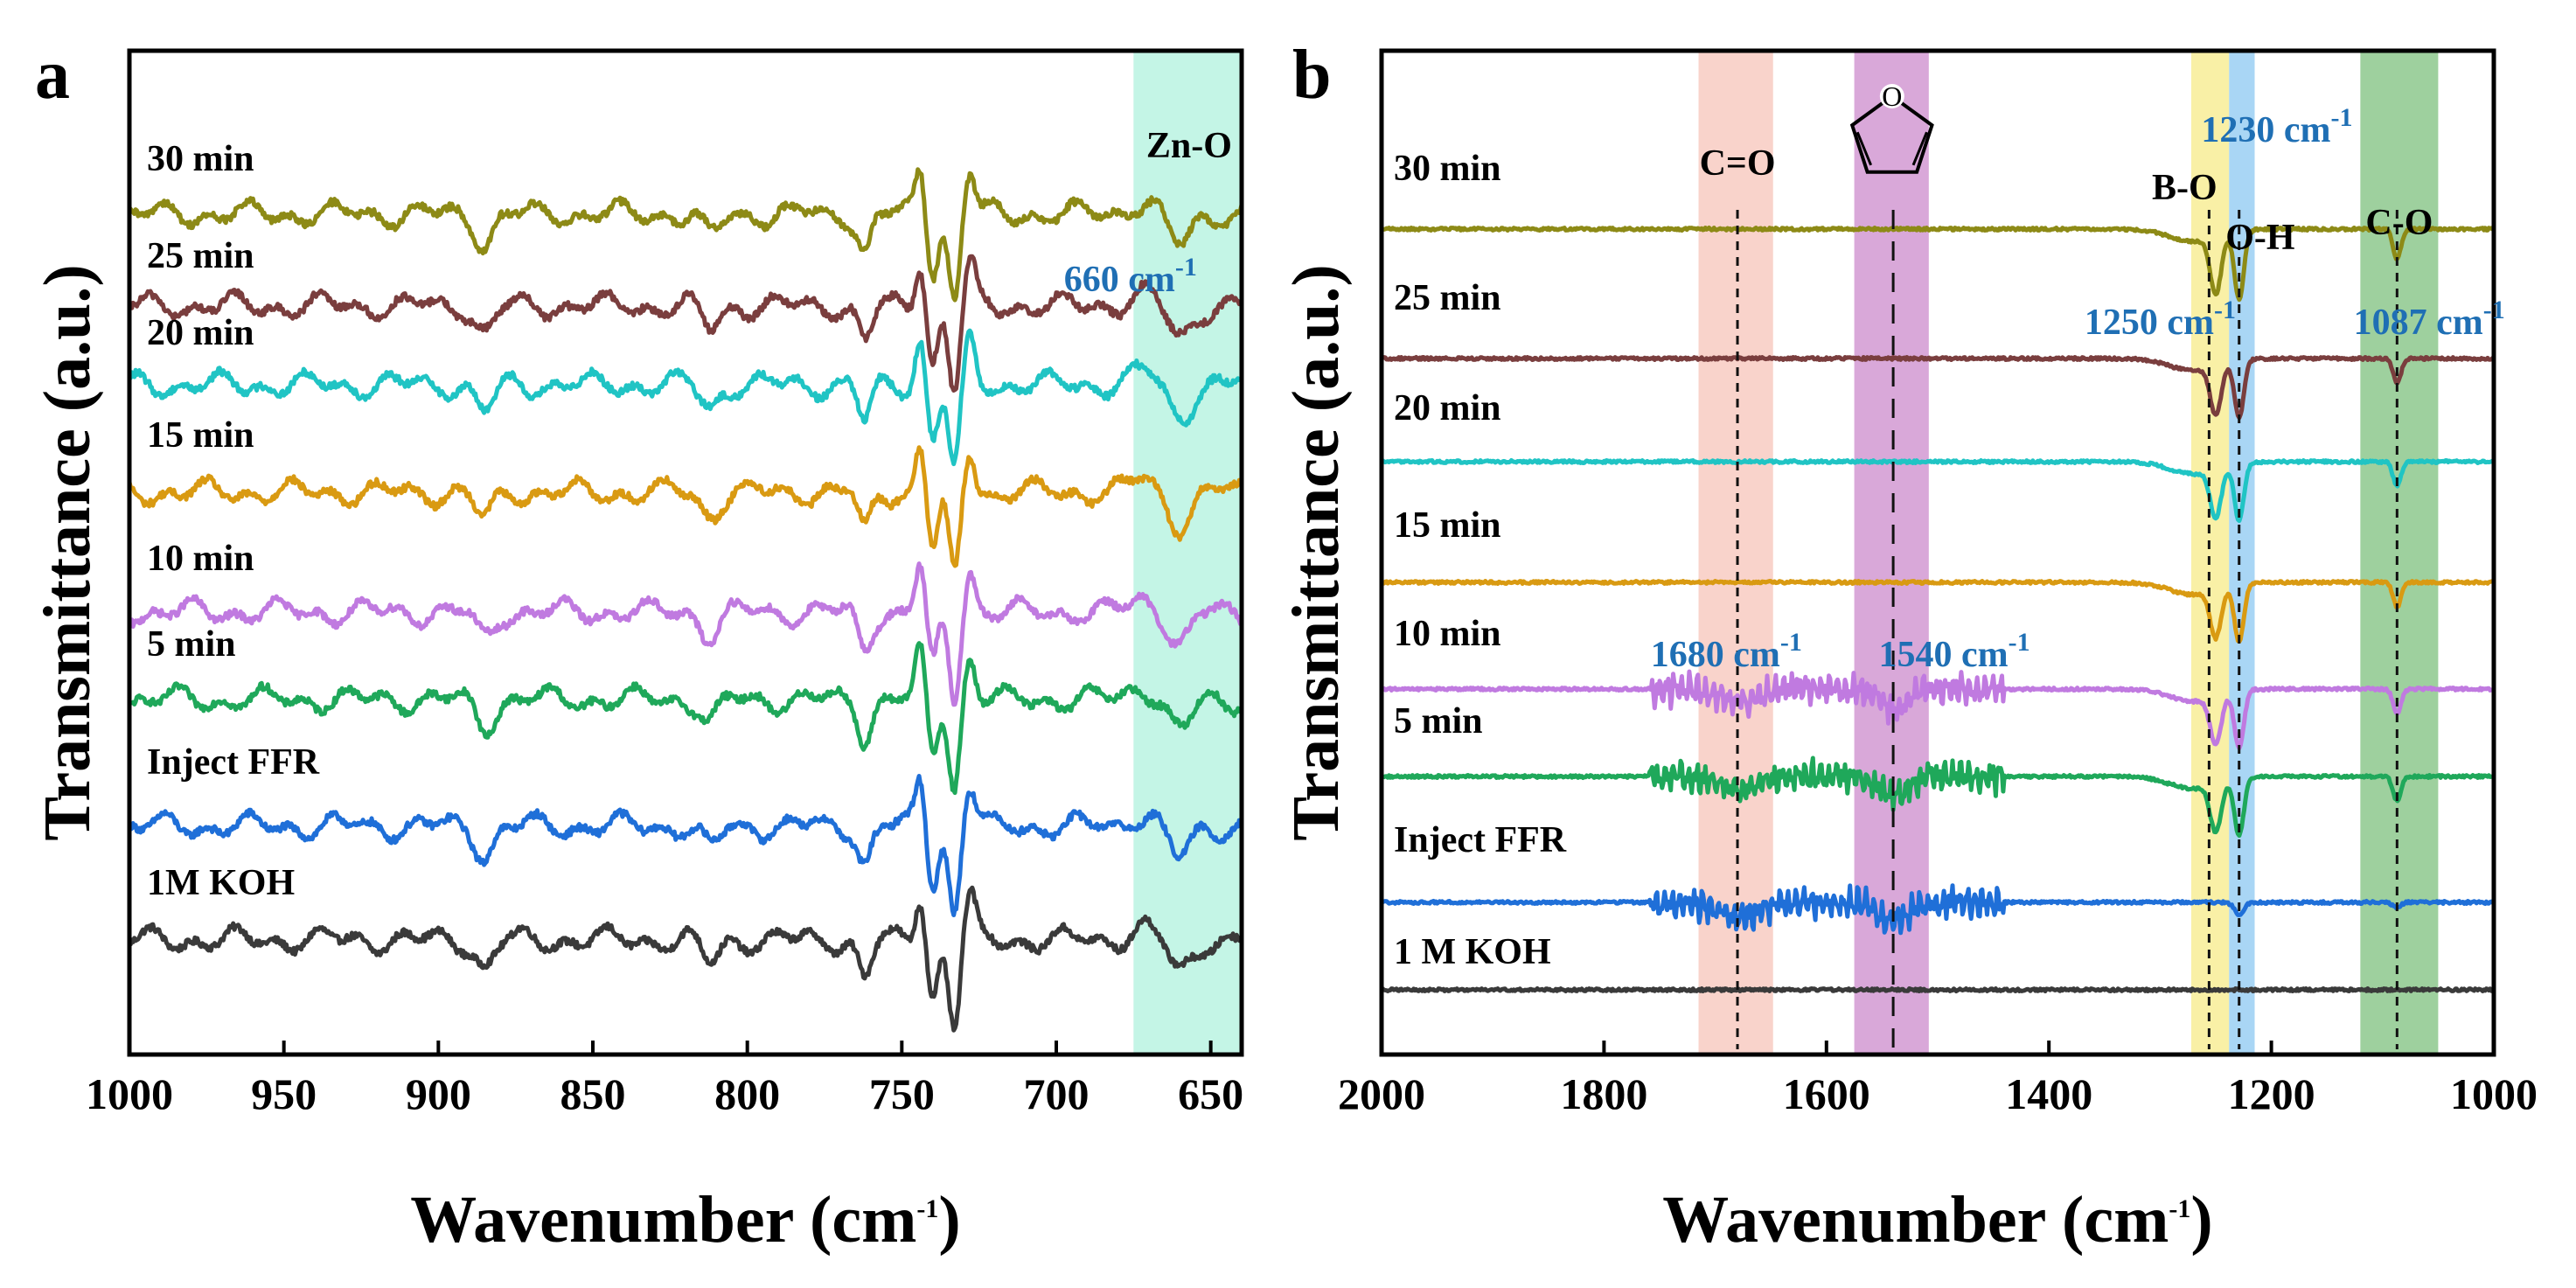  I want to click on panel-a-letter: a, so click(52, 75).